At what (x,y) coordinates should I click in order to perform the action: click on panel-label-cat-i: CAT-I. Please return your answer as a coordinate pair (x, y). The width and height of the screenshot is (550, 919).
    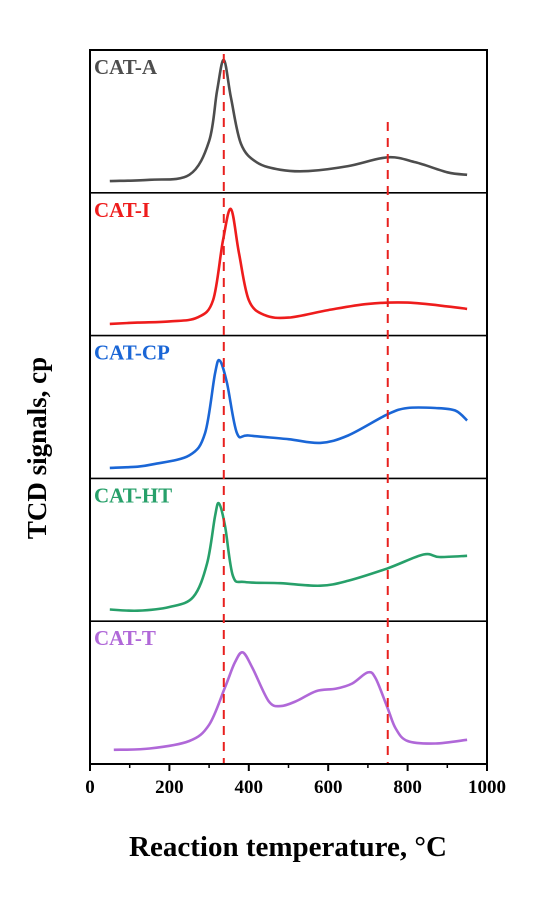
    Looking at the image, I should click on (122, 210).